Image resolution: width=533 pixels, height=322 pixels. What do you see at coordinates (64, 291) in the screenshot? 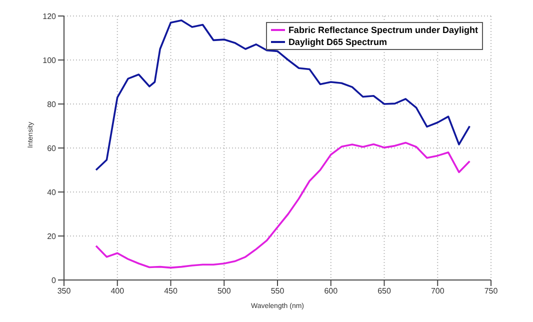
I see `x-tick-label: 350` at bounding box center [64, 291].